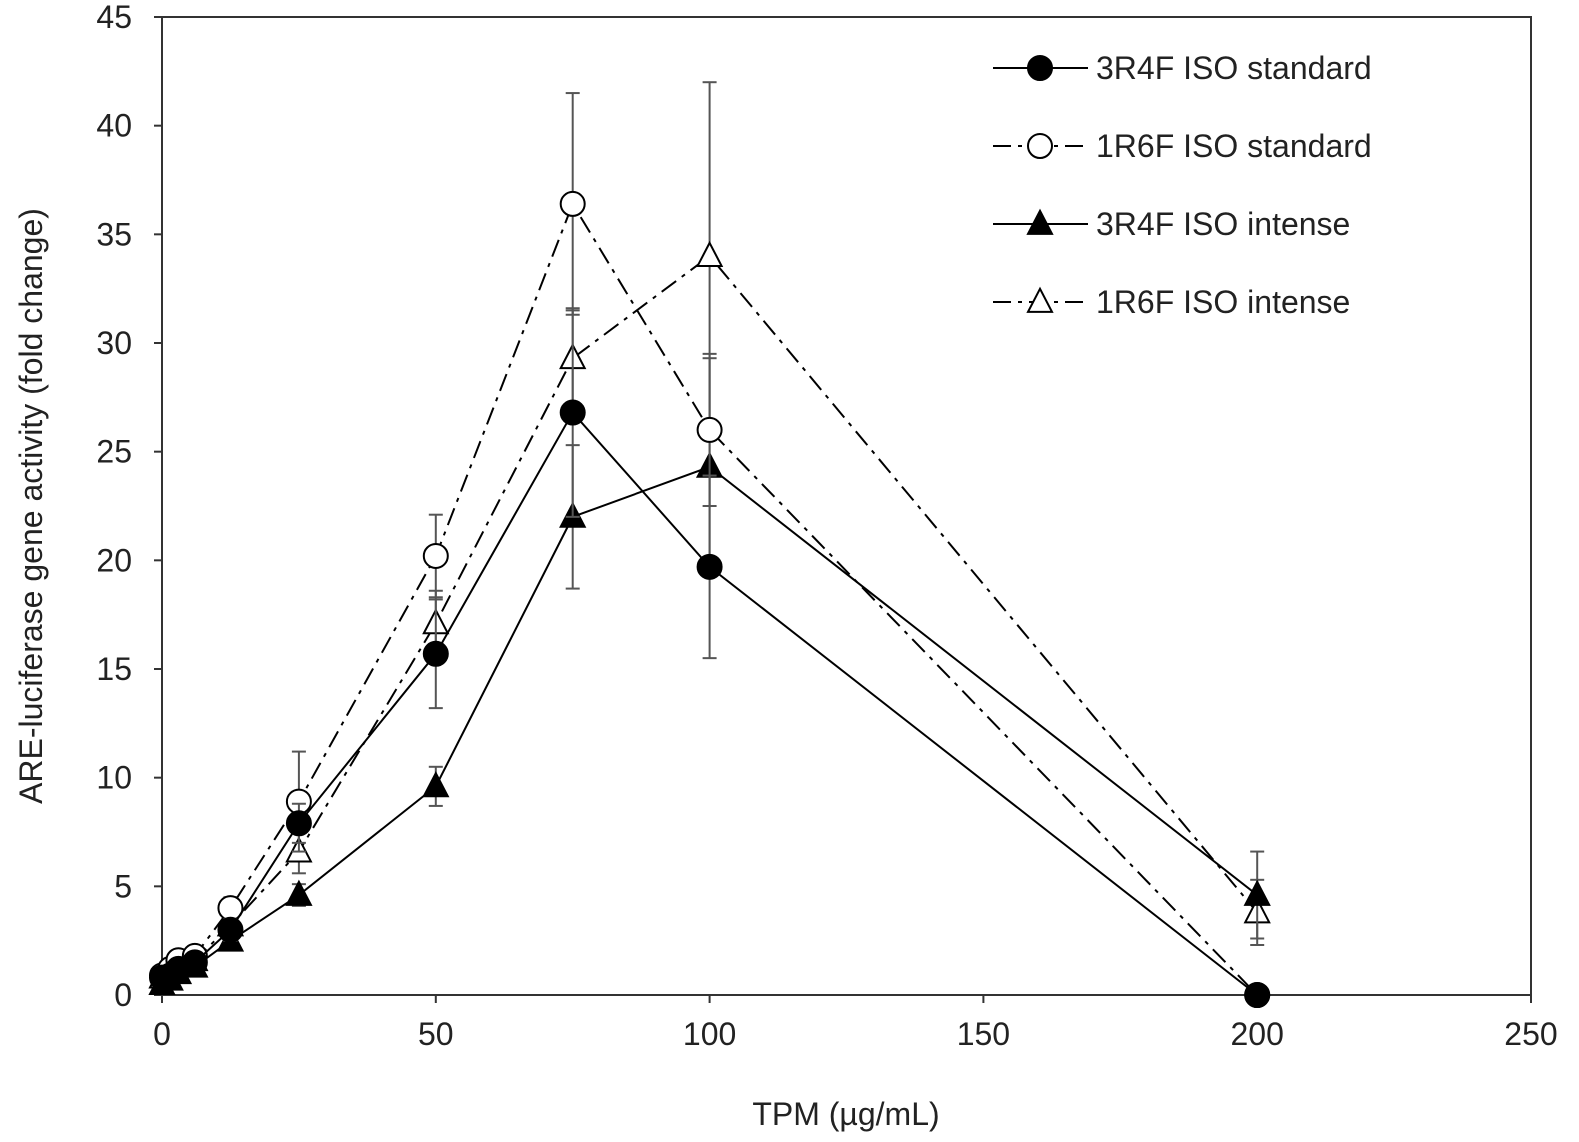  Describe the element at coordinates (123, 886) in the screenshot. I see `y-tick-label: 5` at that location.